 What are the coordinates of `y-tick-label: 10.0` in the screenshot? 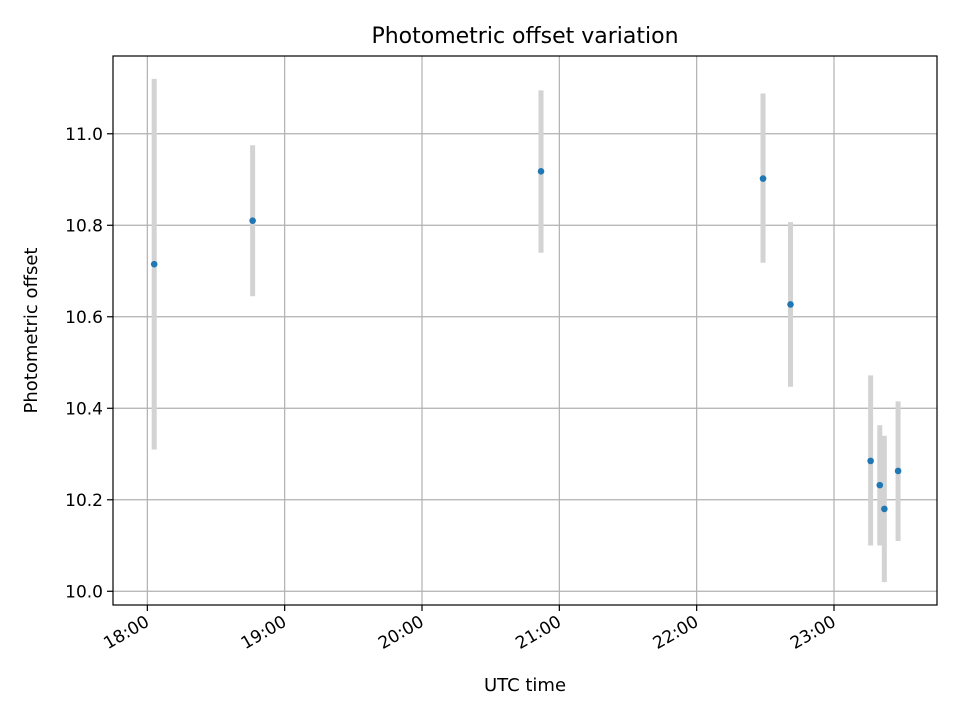 It's located at (84, 592).